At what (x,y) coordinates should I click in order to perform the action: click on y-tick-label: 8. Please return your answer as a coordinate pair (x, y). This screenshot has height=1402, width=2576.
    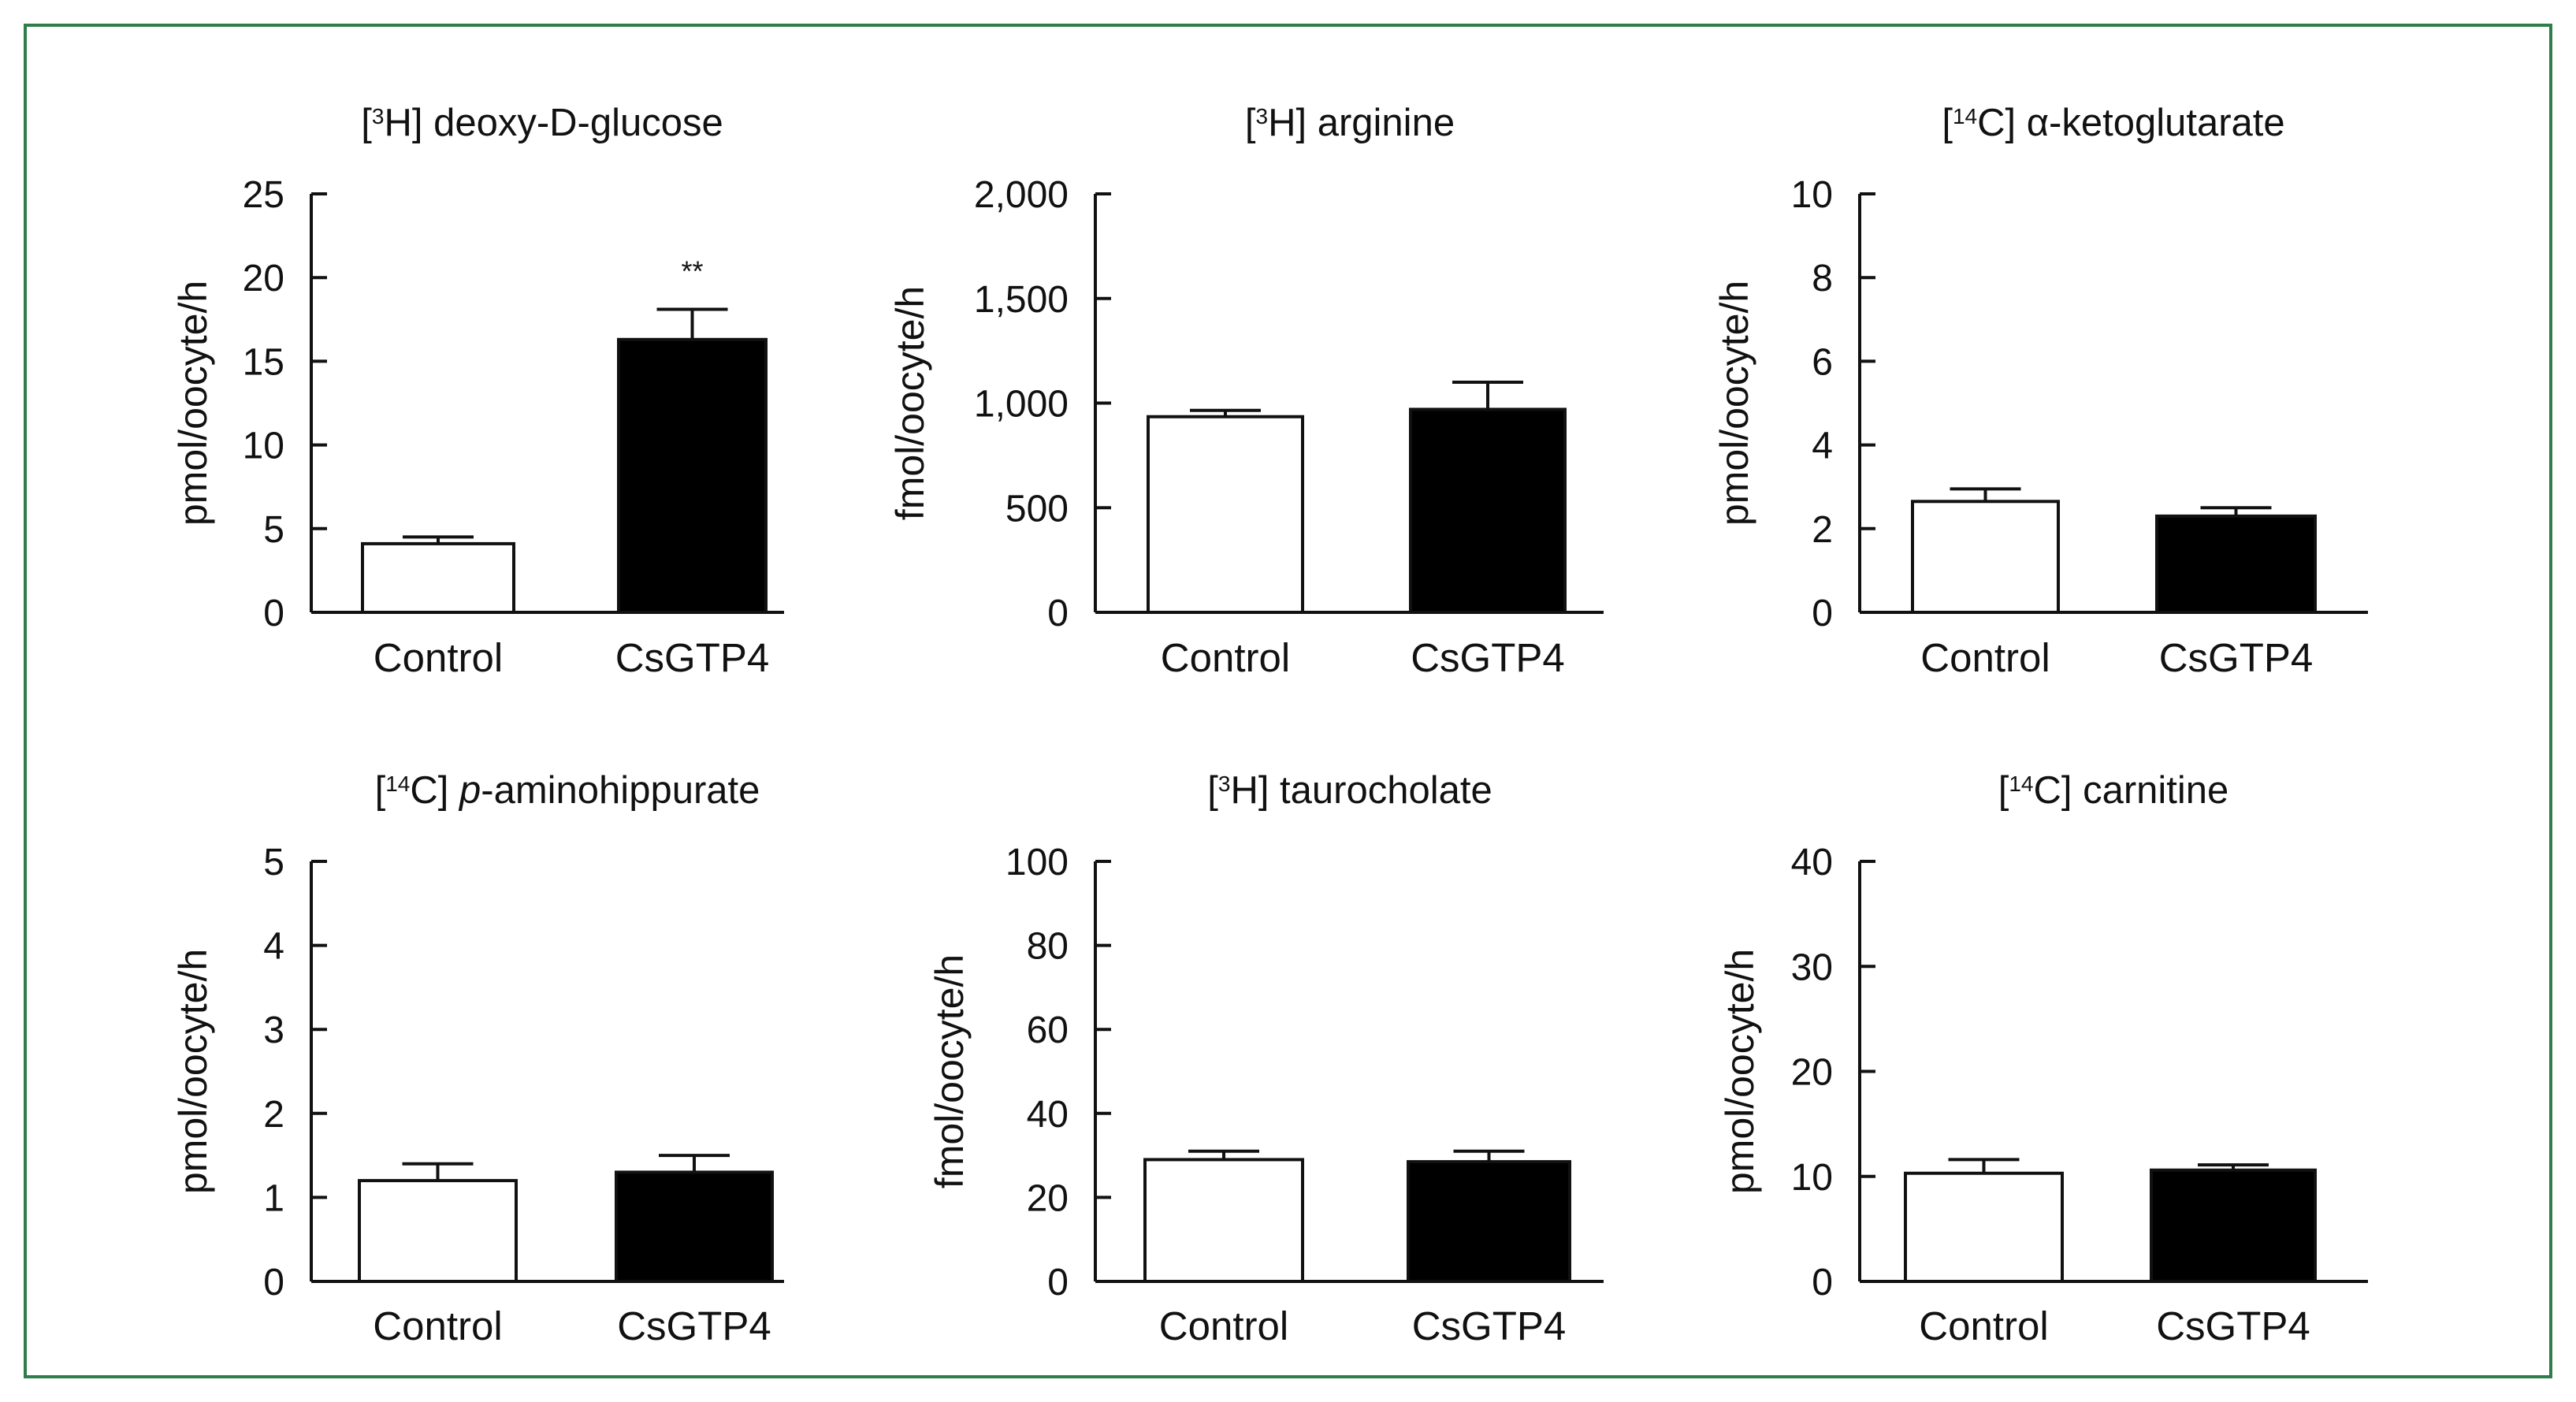
    Looking at the image, I should click on (1822, 279).